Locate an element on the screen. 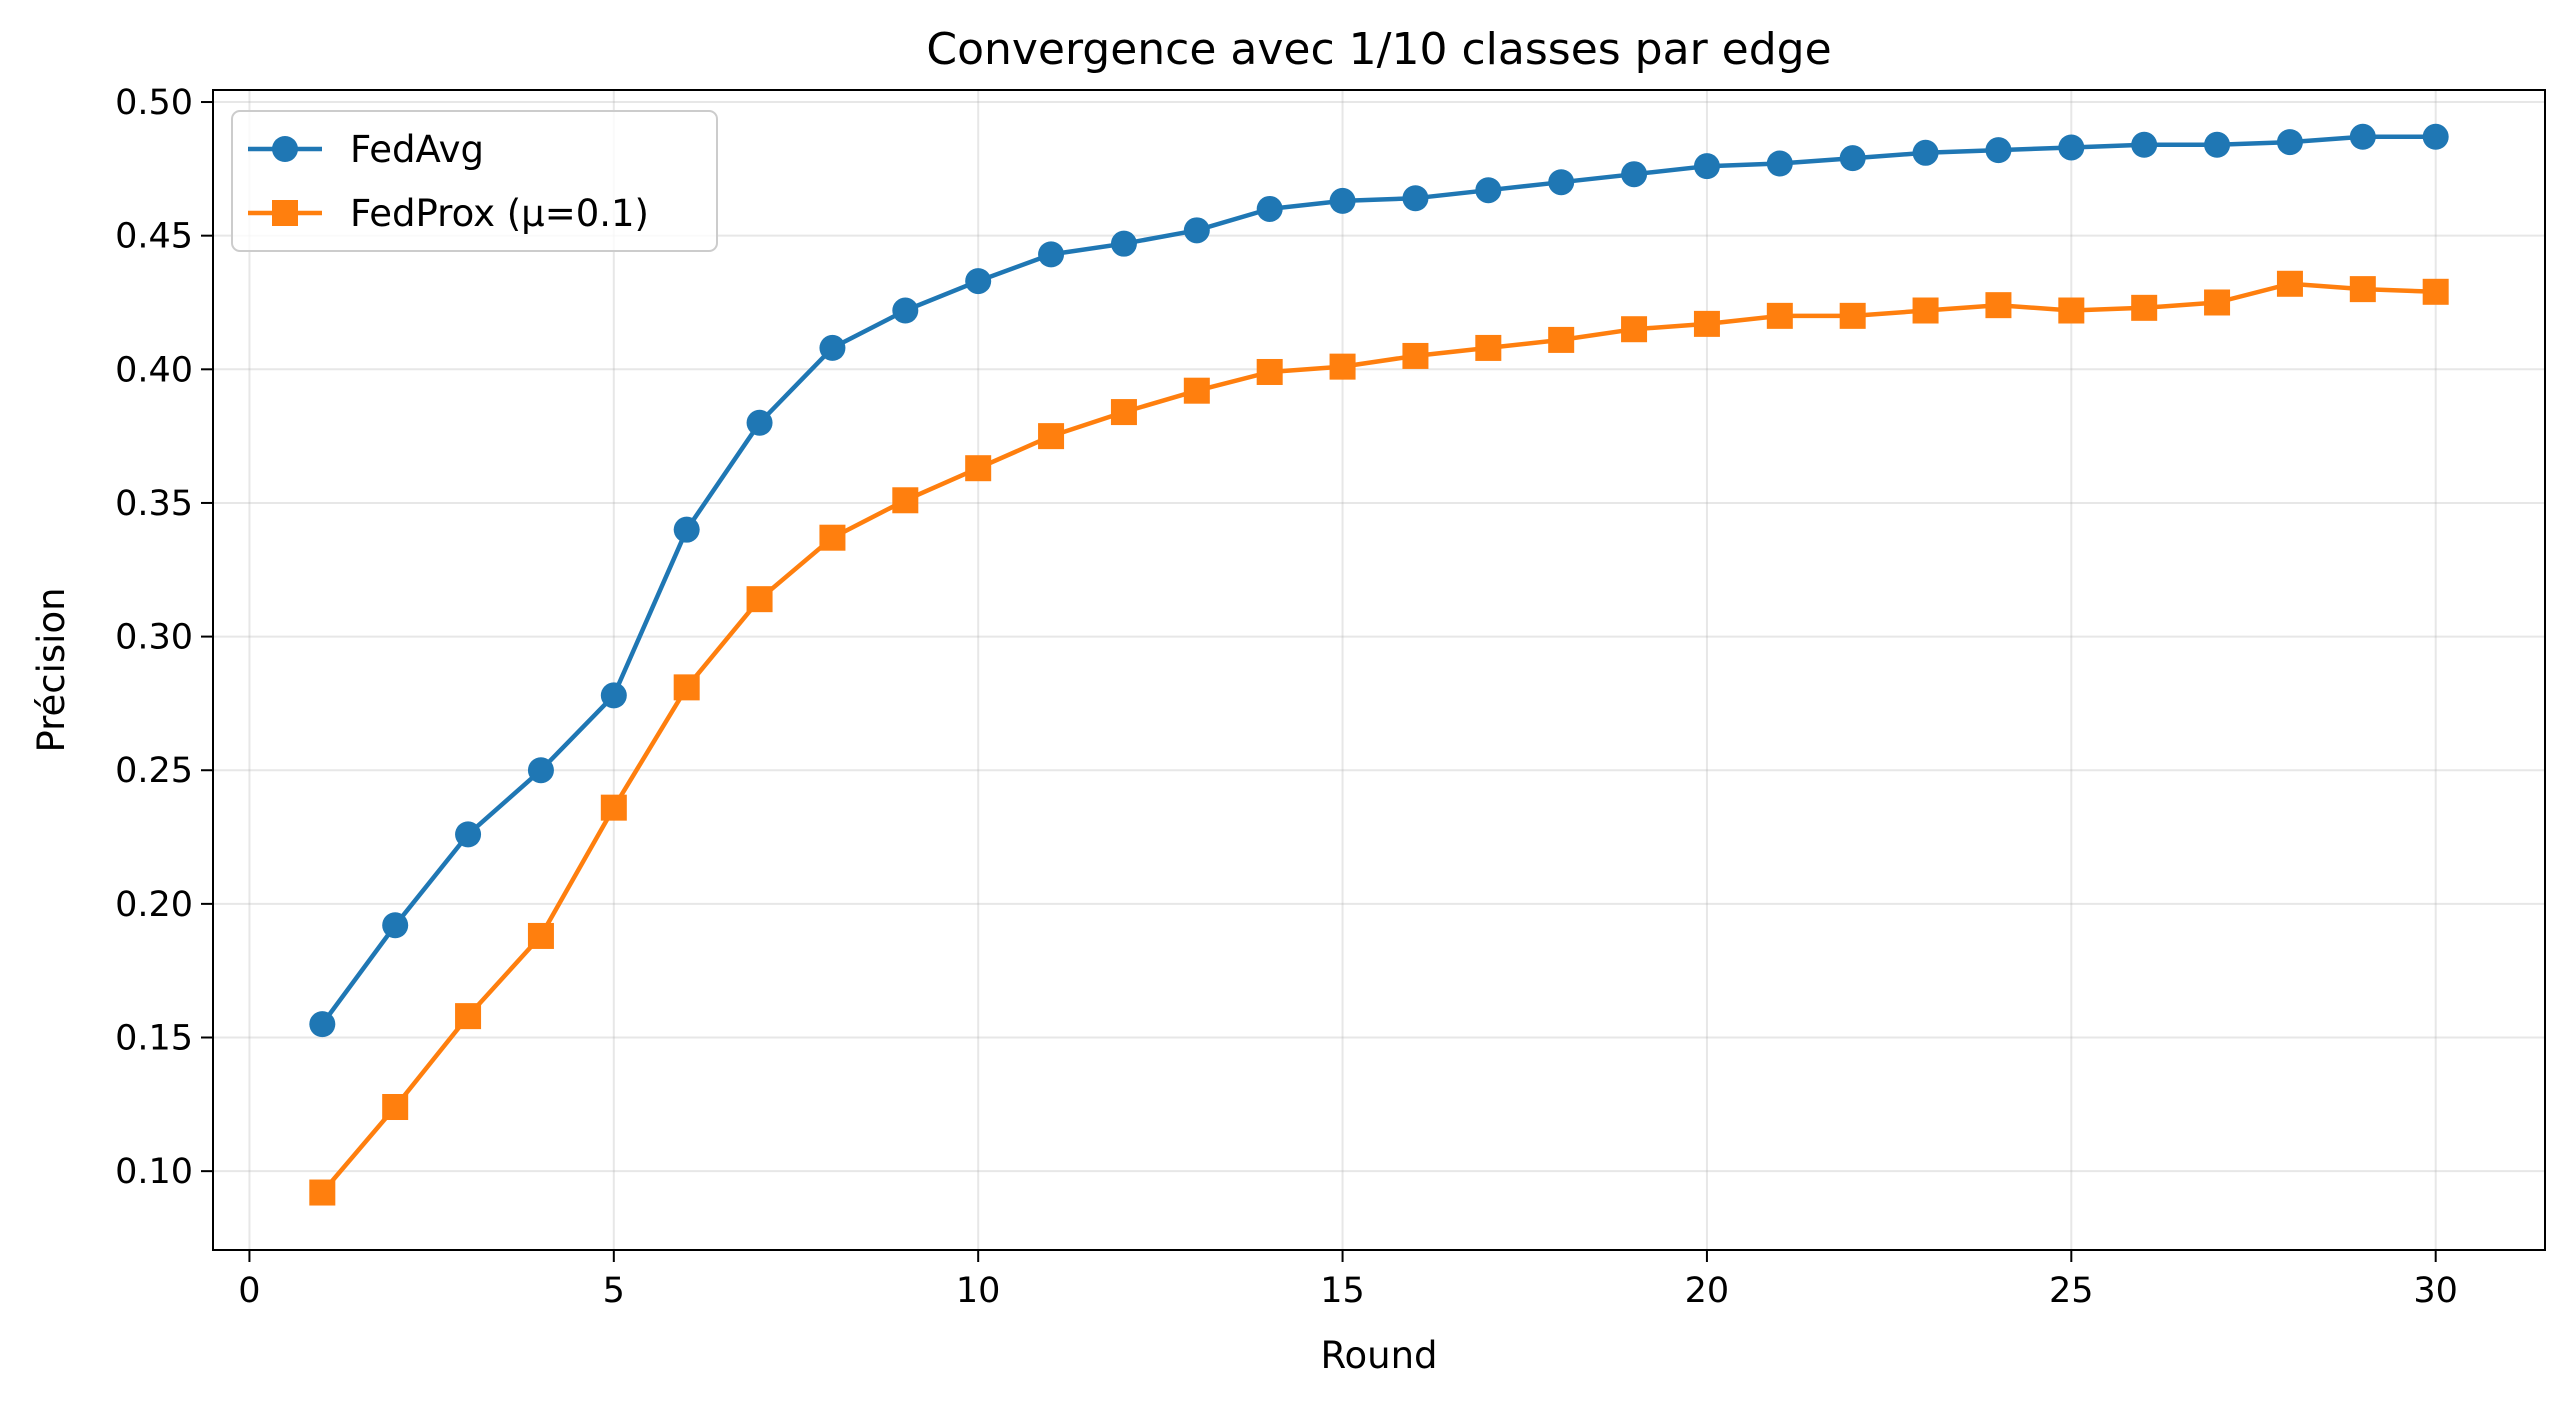  x-tick-label: 15 is located at coordinates (1342, 1291).